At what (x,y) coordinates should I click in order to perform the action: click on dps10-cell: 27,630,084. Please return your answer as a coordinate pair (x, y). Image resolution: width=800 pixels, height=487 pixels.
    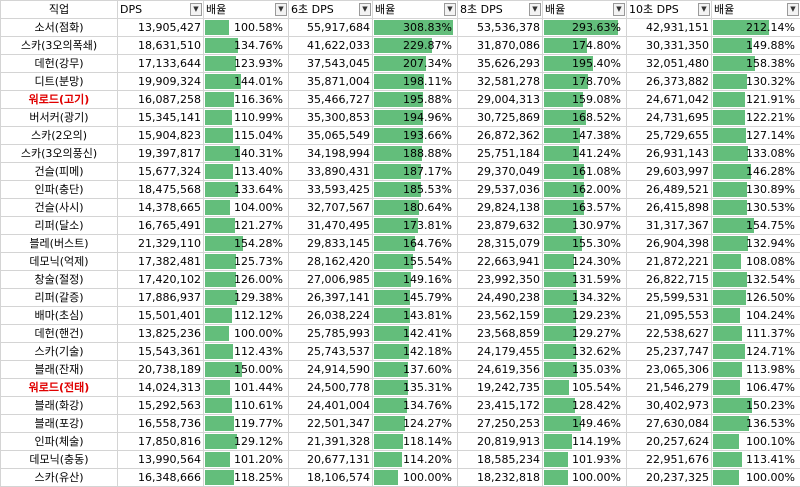
    Looking at the image, I should click on (669, 424).